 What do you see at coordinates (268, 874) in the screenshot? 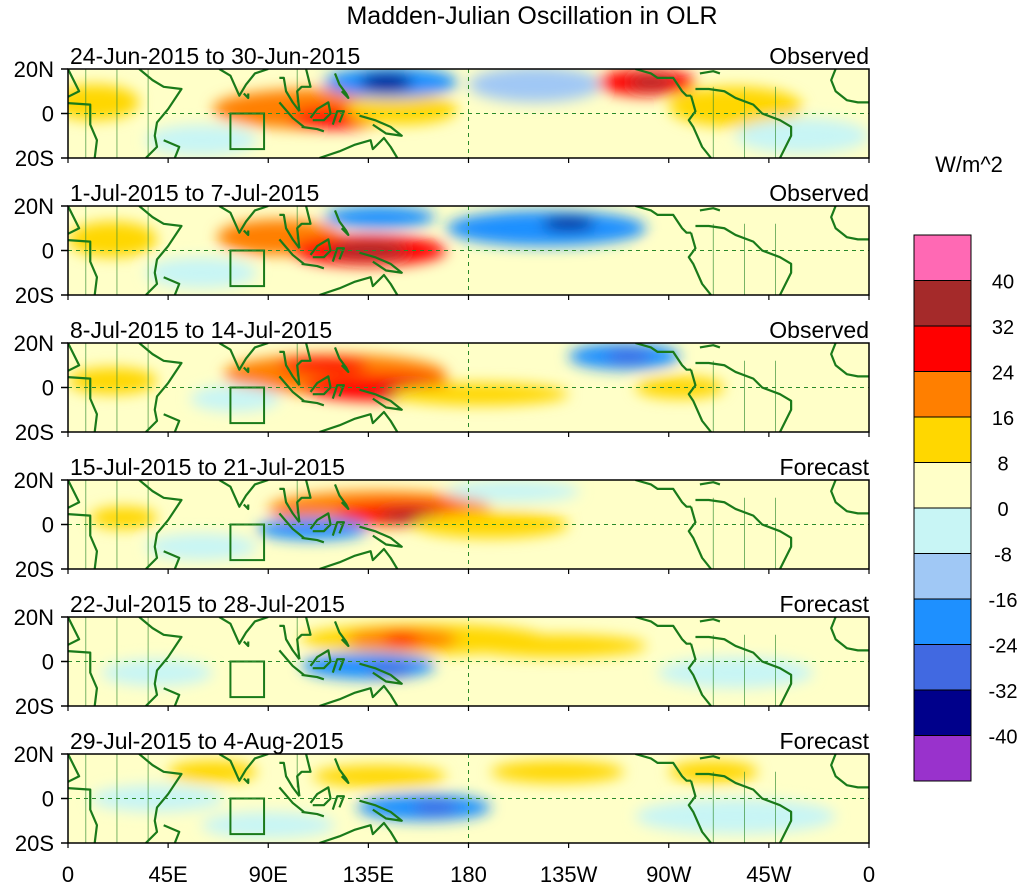
I see `x-tick-label: 90E` at bounding box center [268, 874].